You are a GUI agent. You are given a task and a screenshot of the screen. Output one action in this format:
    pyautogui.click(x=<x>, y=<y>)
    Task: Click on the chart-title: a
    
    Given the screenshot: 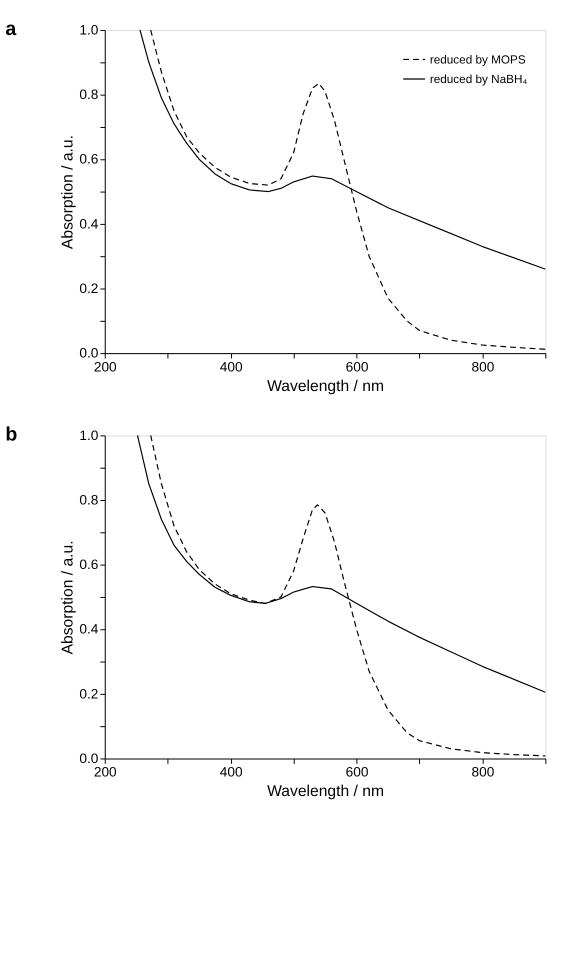 What is the action you would take?
    pyautogui.click(x=11, y=29)
    